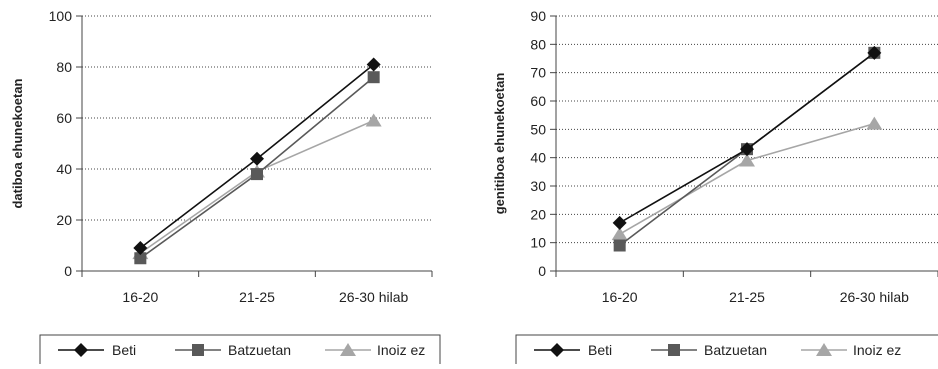 The image size is (938, 369). I want to click on y-tick-label: 10, so click(538, 243).